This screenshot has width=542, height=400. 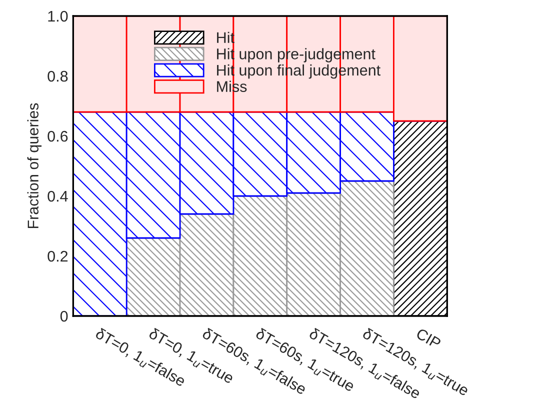 What do you see at coordinates (58, 196) in the screenshot?
I see `y-tick-label: 0.4` at bounding box center [58, 196].